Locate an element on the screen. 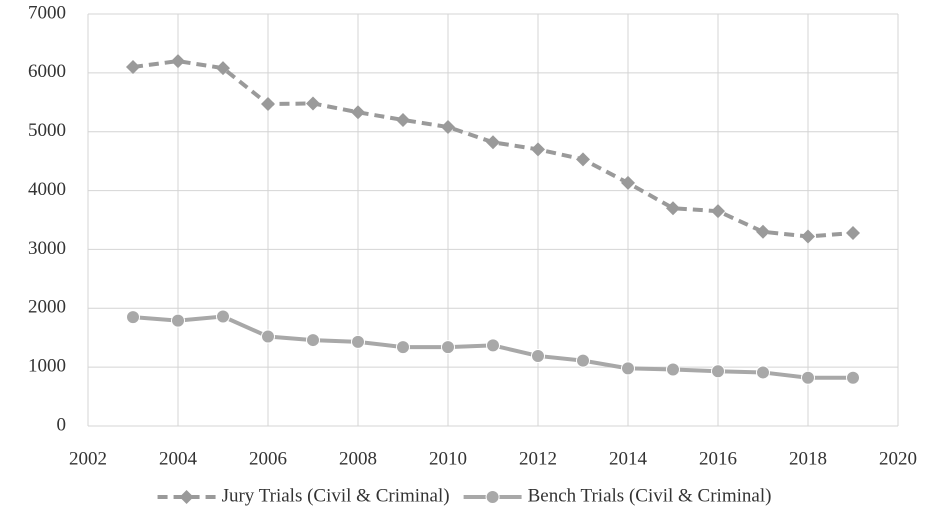 Image resolution: width=929 pixels, height=519 pixels. x-tick-label: 2006 is located at coordinates (268, 458).